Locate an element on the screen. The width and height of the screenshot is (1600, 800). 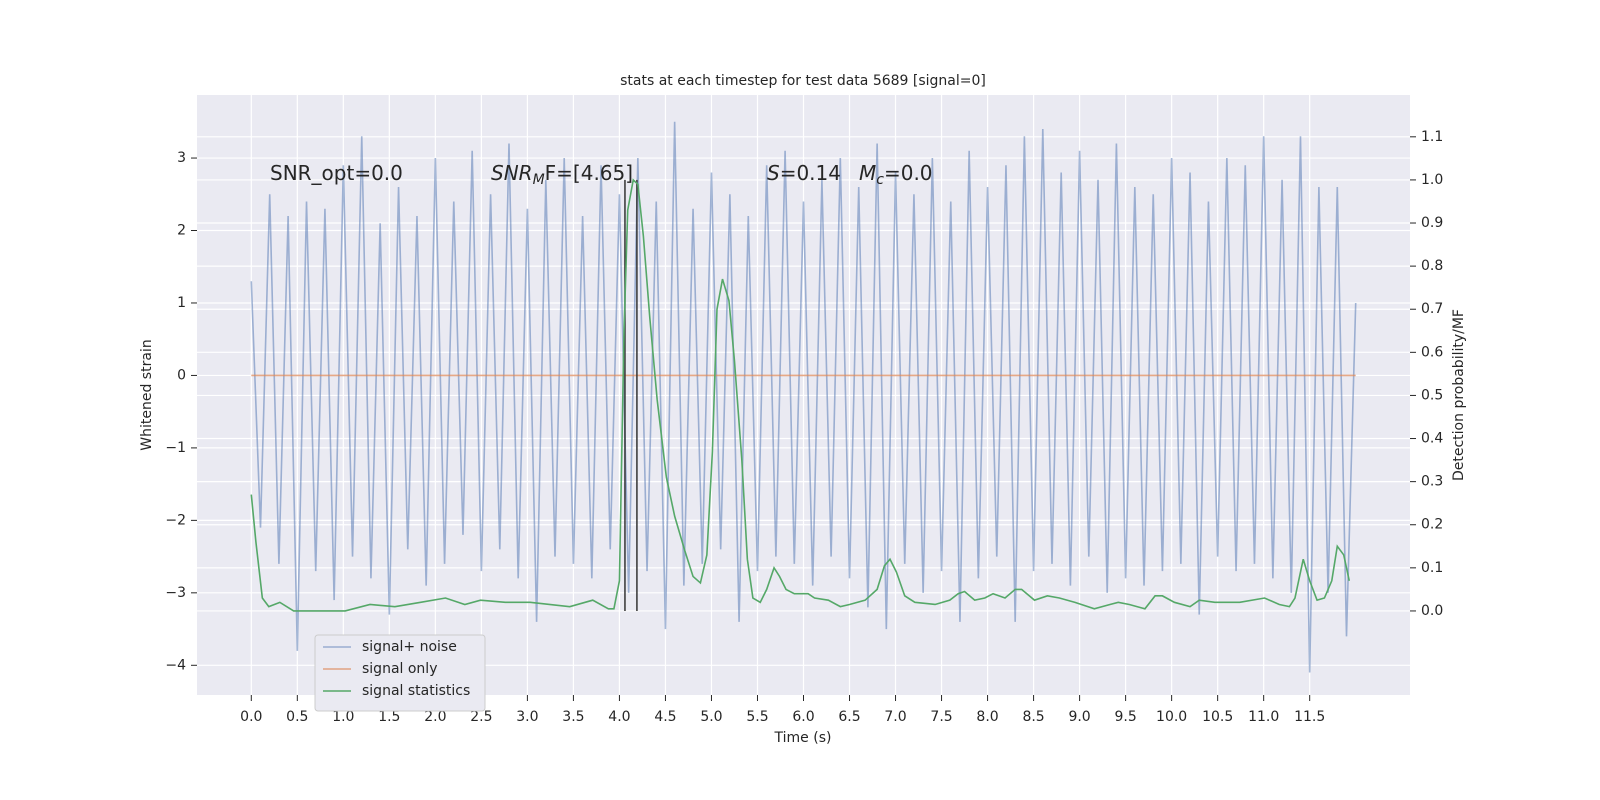
y2-tick-label: 0.7 is located at coordinates (1432, 309).